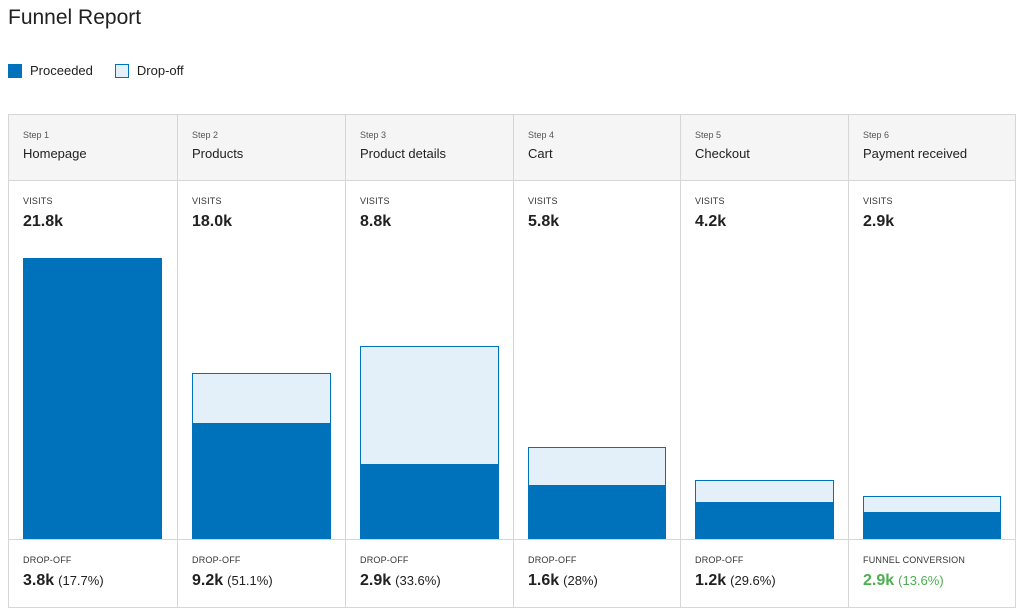 Image resolution: width=1024 pixels, height=616 pixels. What do you see at coordinates (921, 580) in the screenshot?
I see `footer-percent: (13.6%)` at bounding box center [921, 580].